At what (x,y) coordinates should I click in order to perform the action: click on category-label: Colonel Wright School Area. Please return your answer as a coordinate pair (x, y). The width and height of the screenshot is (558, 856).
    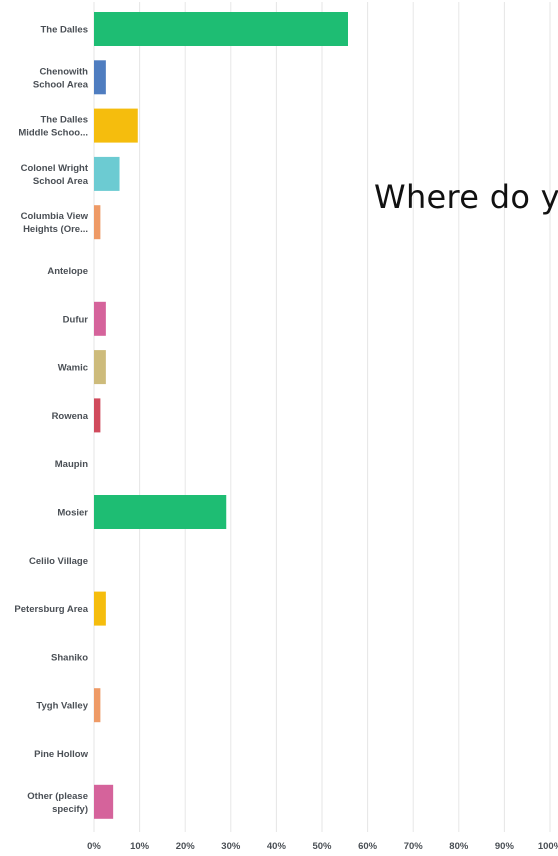
    Looking at the image, I should click on (55, 175).